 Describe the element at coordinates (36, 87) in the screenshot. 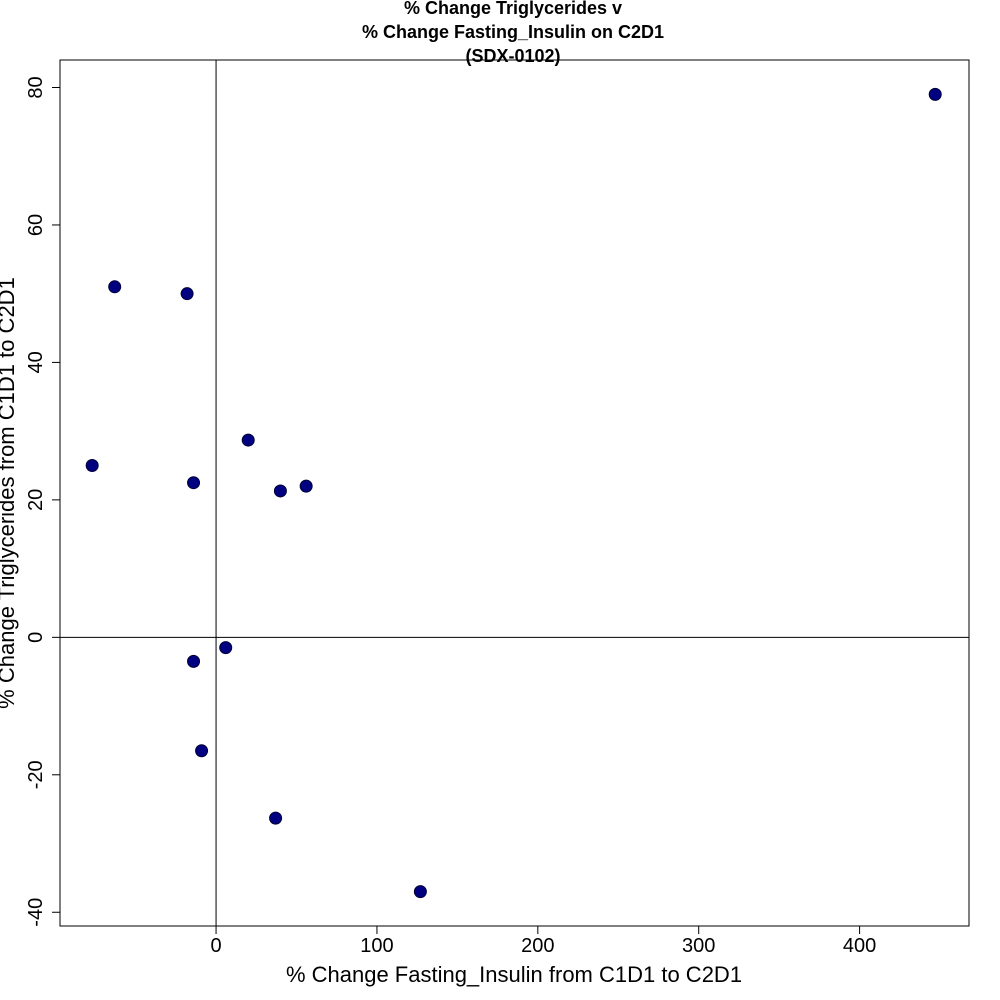

I see `y-tick-label: 80` at that location.